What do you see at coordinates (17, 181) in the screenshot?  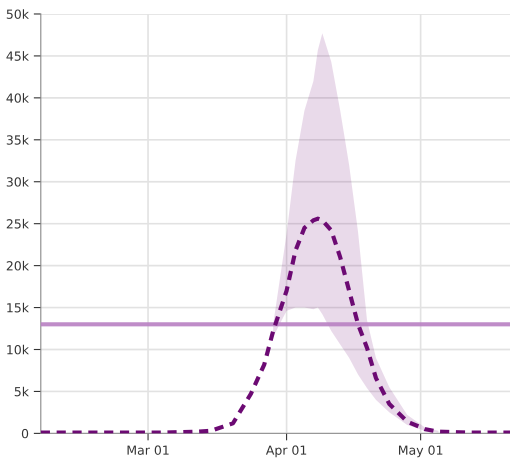 I see `y-tick-label: 30k` at bounding box center [17, 181].